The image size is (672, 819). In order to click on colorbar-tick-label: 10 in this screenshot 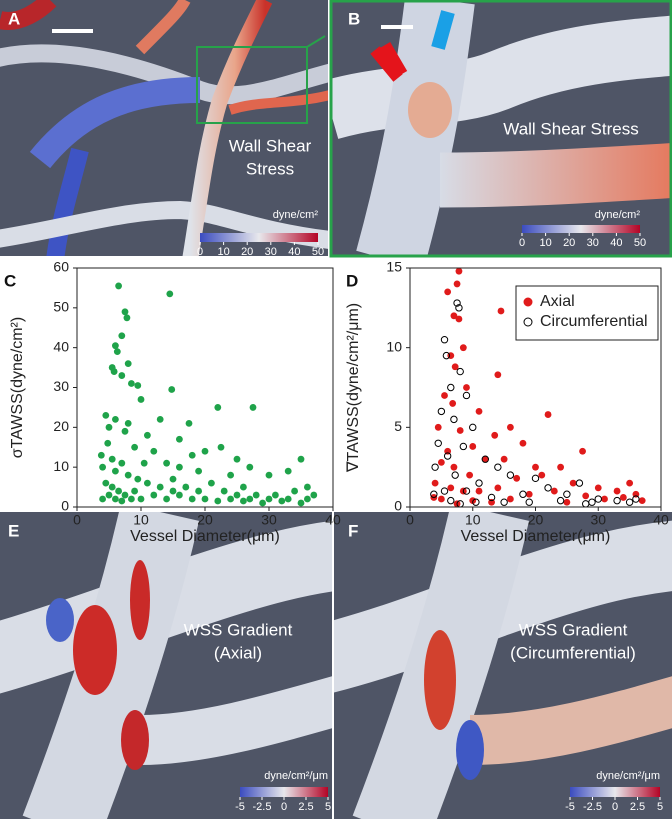, I will do `click(545, 243)`.